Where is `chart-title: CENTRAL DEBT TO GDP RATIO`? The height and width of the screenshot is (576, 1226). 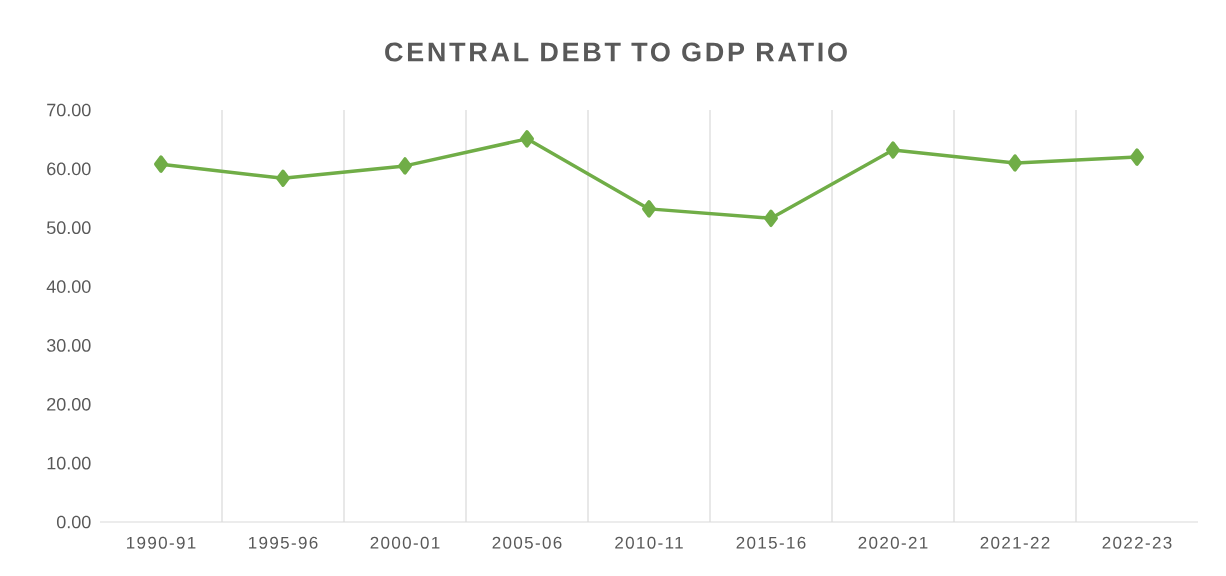 chart-title: CENTRAL DEBT TO GDP RATIO is located at coordinates (616, 52).